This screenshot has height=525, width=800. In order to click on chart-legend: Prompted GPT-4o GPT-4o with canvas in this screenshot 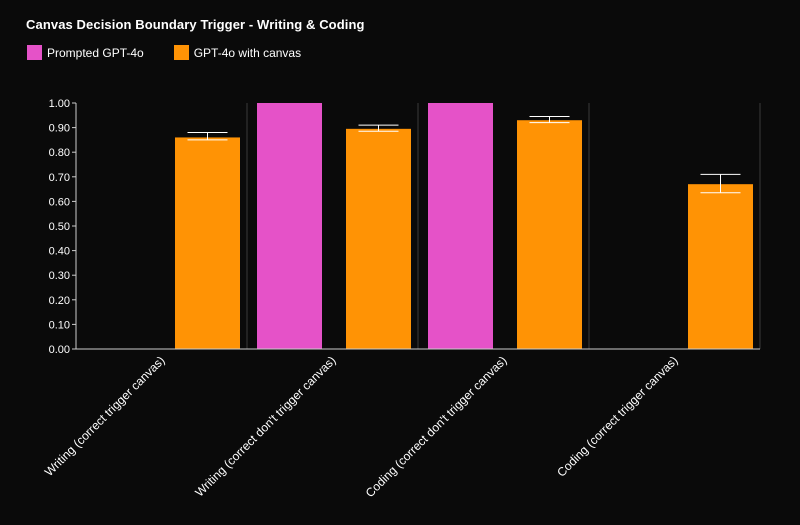, I will do `click(179, 52)`.